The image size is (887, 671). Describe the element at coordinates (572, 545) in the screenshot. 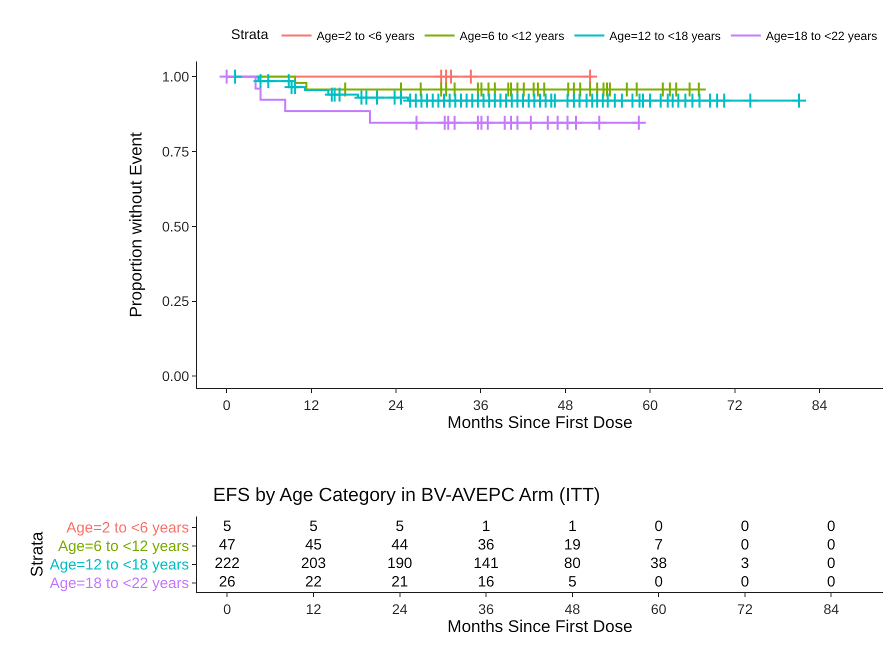

I see `data-label: 19` at that location.